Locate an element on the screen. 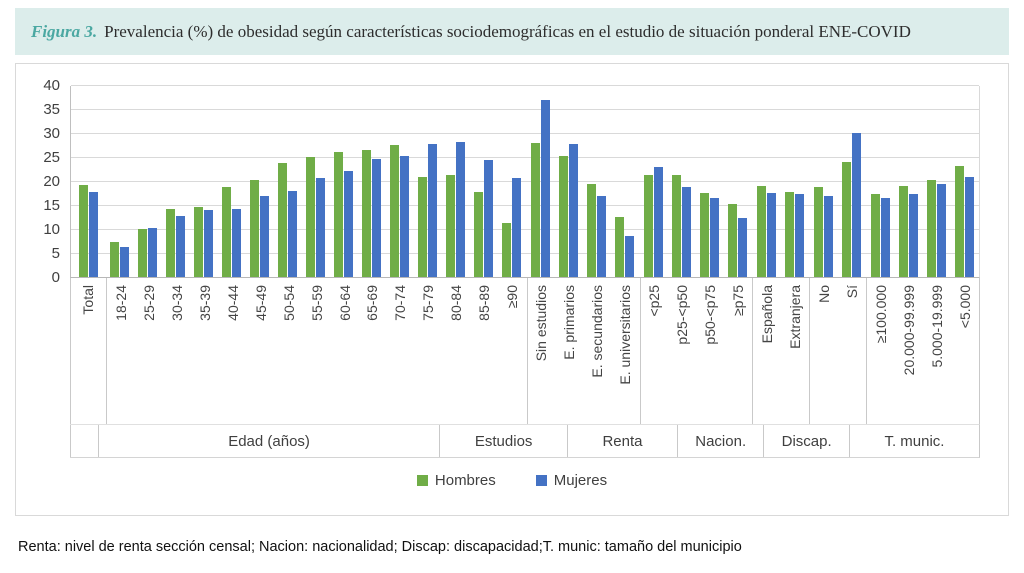 This screenshot has height=573, width=1024. group-label-discap: Discap. is located at coordinates (806, 441).